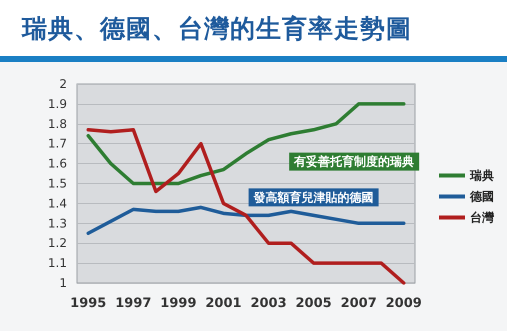  I want to click on legend-label: 台灣, so click(482, 217).